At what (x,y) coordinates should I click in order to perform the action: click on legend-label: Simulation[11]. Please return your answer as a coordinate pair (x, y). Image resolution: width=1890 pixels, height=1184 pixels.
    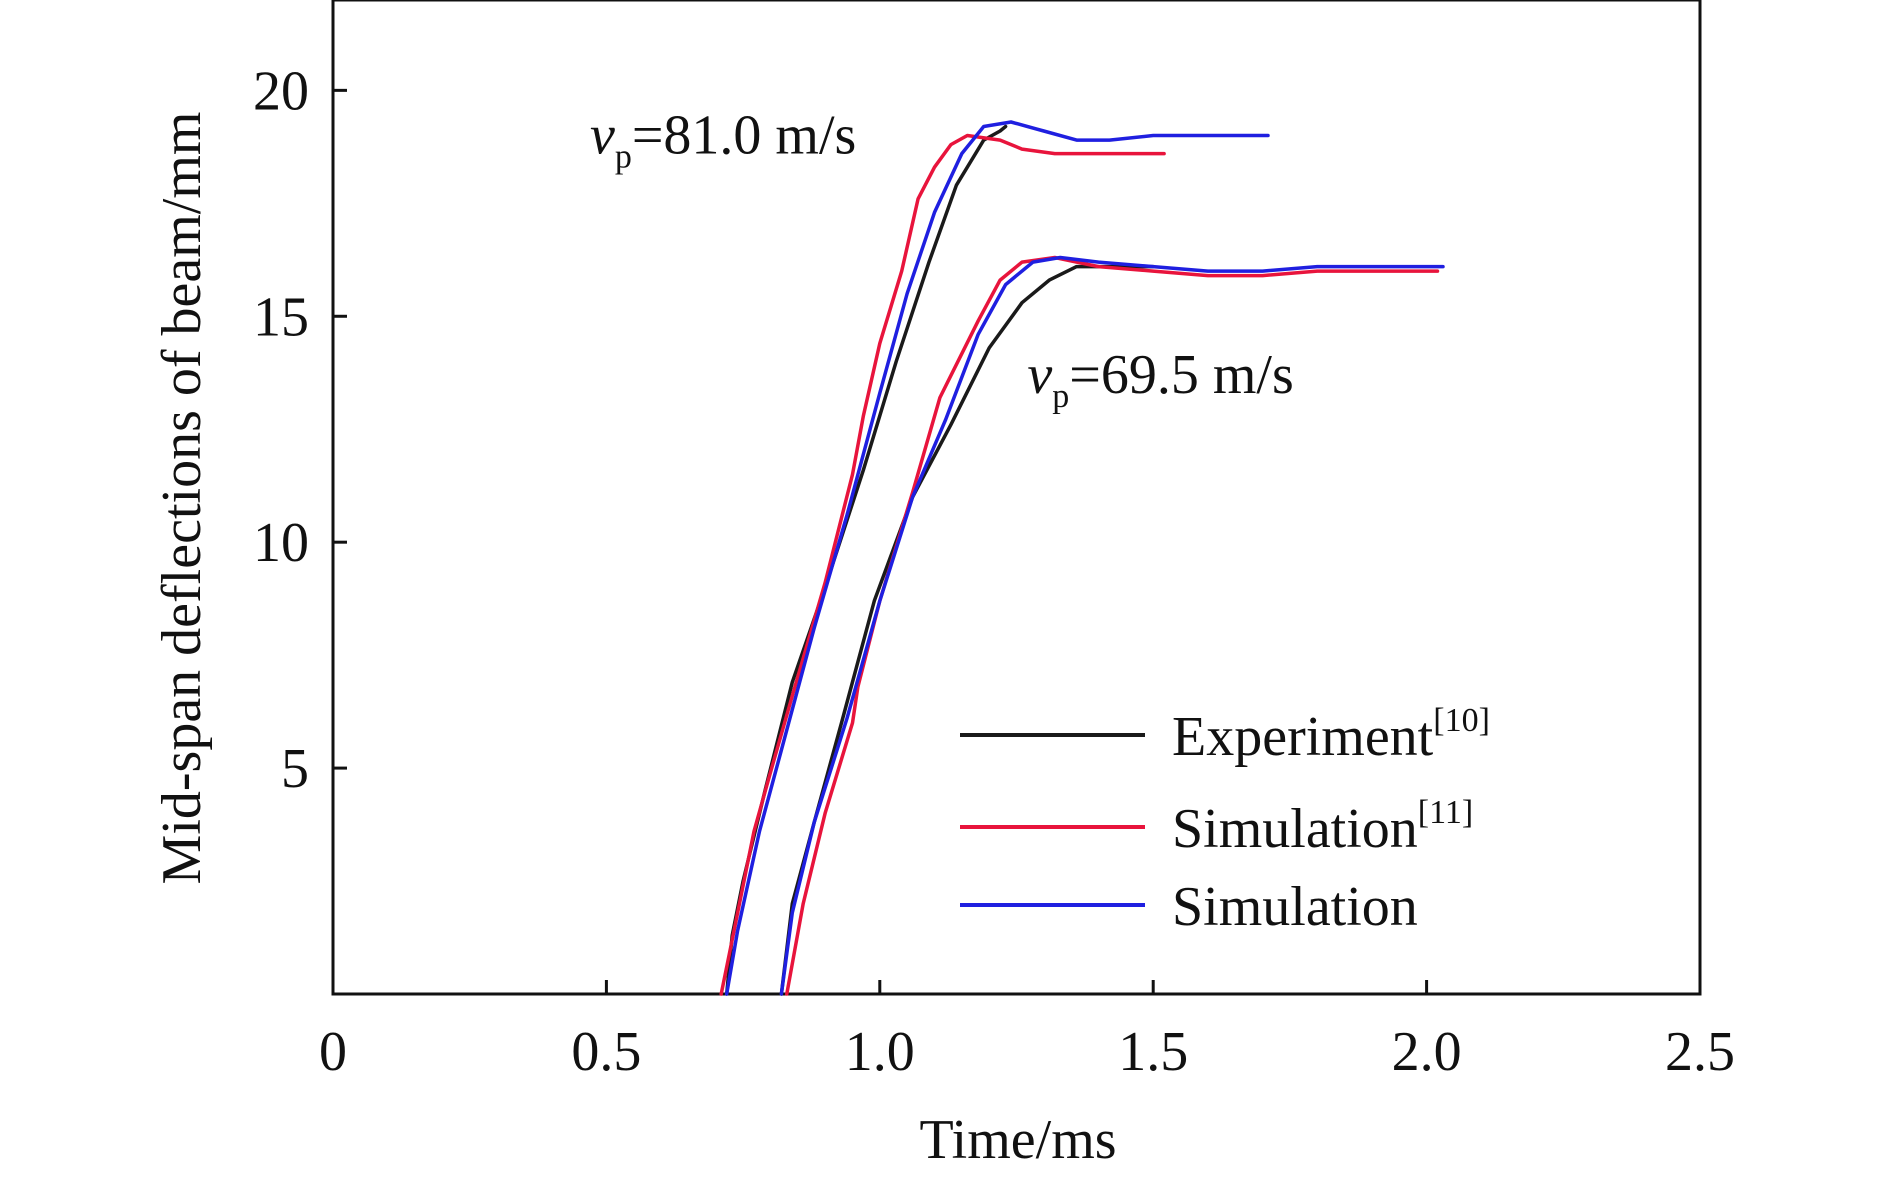
    Looking at the image, I should click on (1322, 827).